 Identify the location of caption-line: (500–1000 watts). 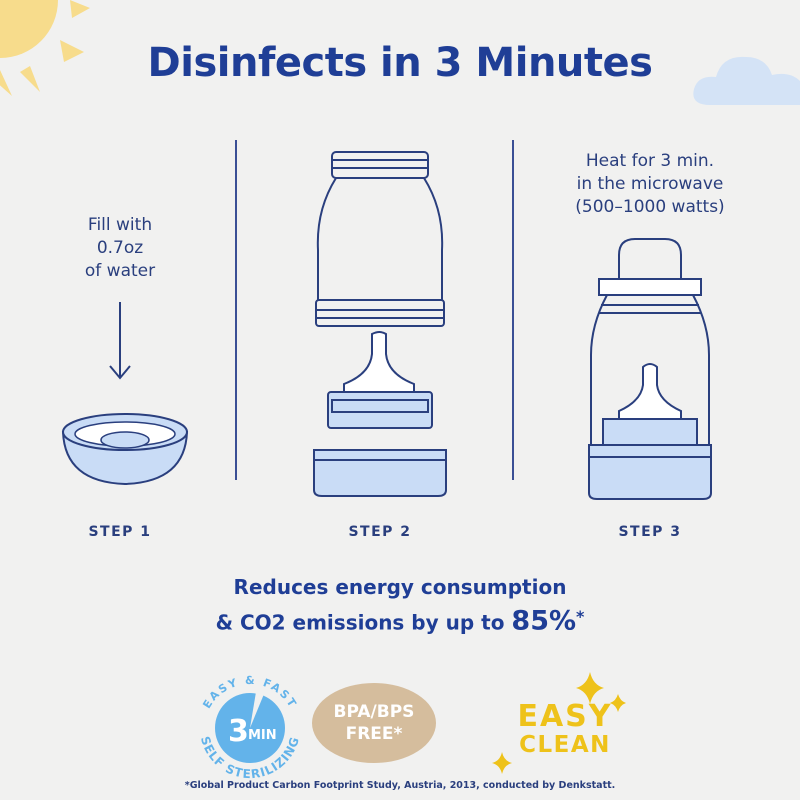
(650, 207).